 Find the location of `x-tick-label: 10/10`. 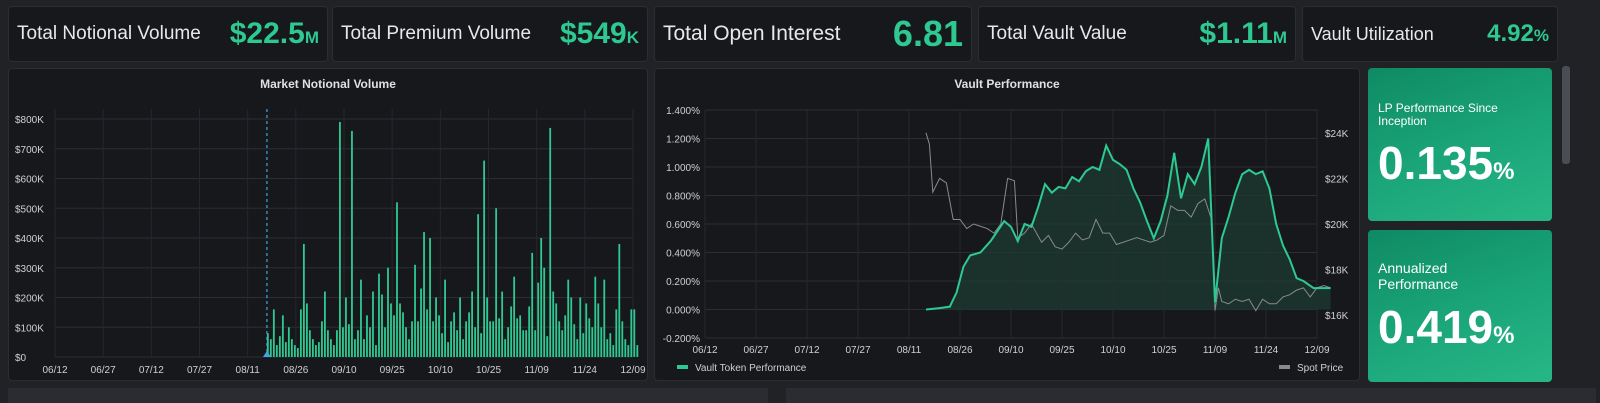

x-tick-label: 10/10 is located at coordinates (440, 370).